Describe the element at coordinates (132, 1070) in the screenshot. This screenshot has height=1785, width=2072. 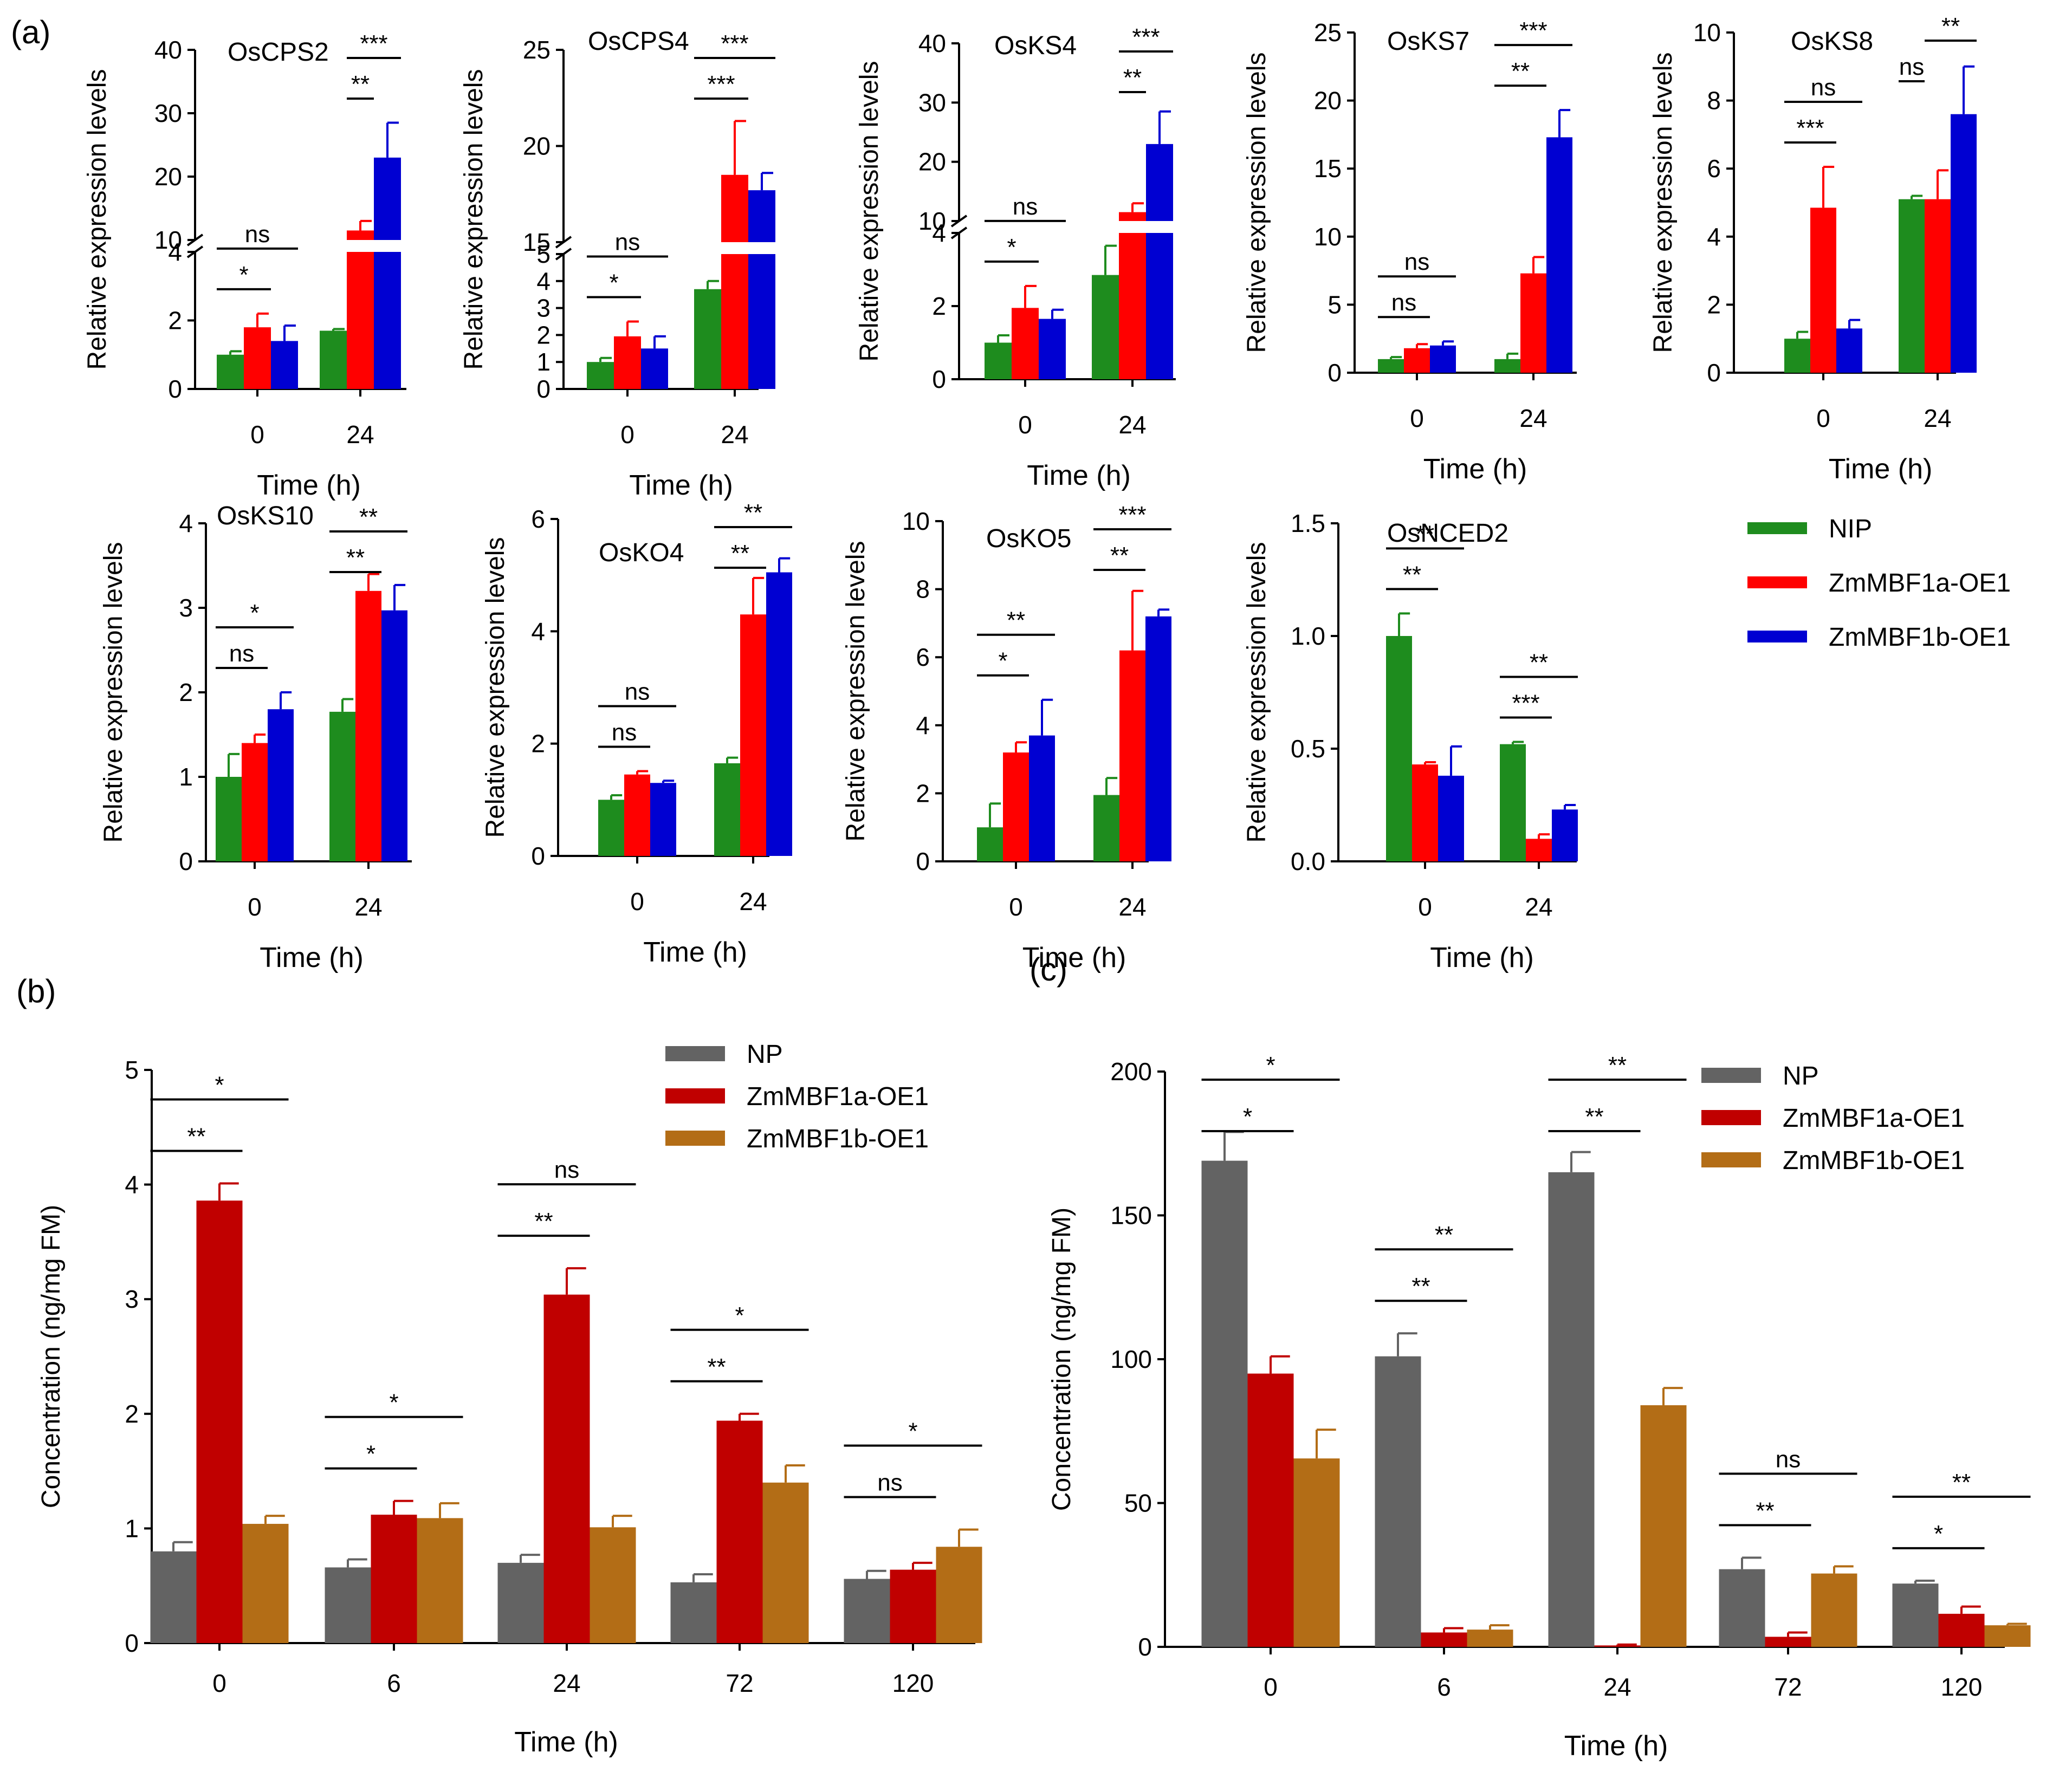
I see `y-tick-label: 5` at that location.